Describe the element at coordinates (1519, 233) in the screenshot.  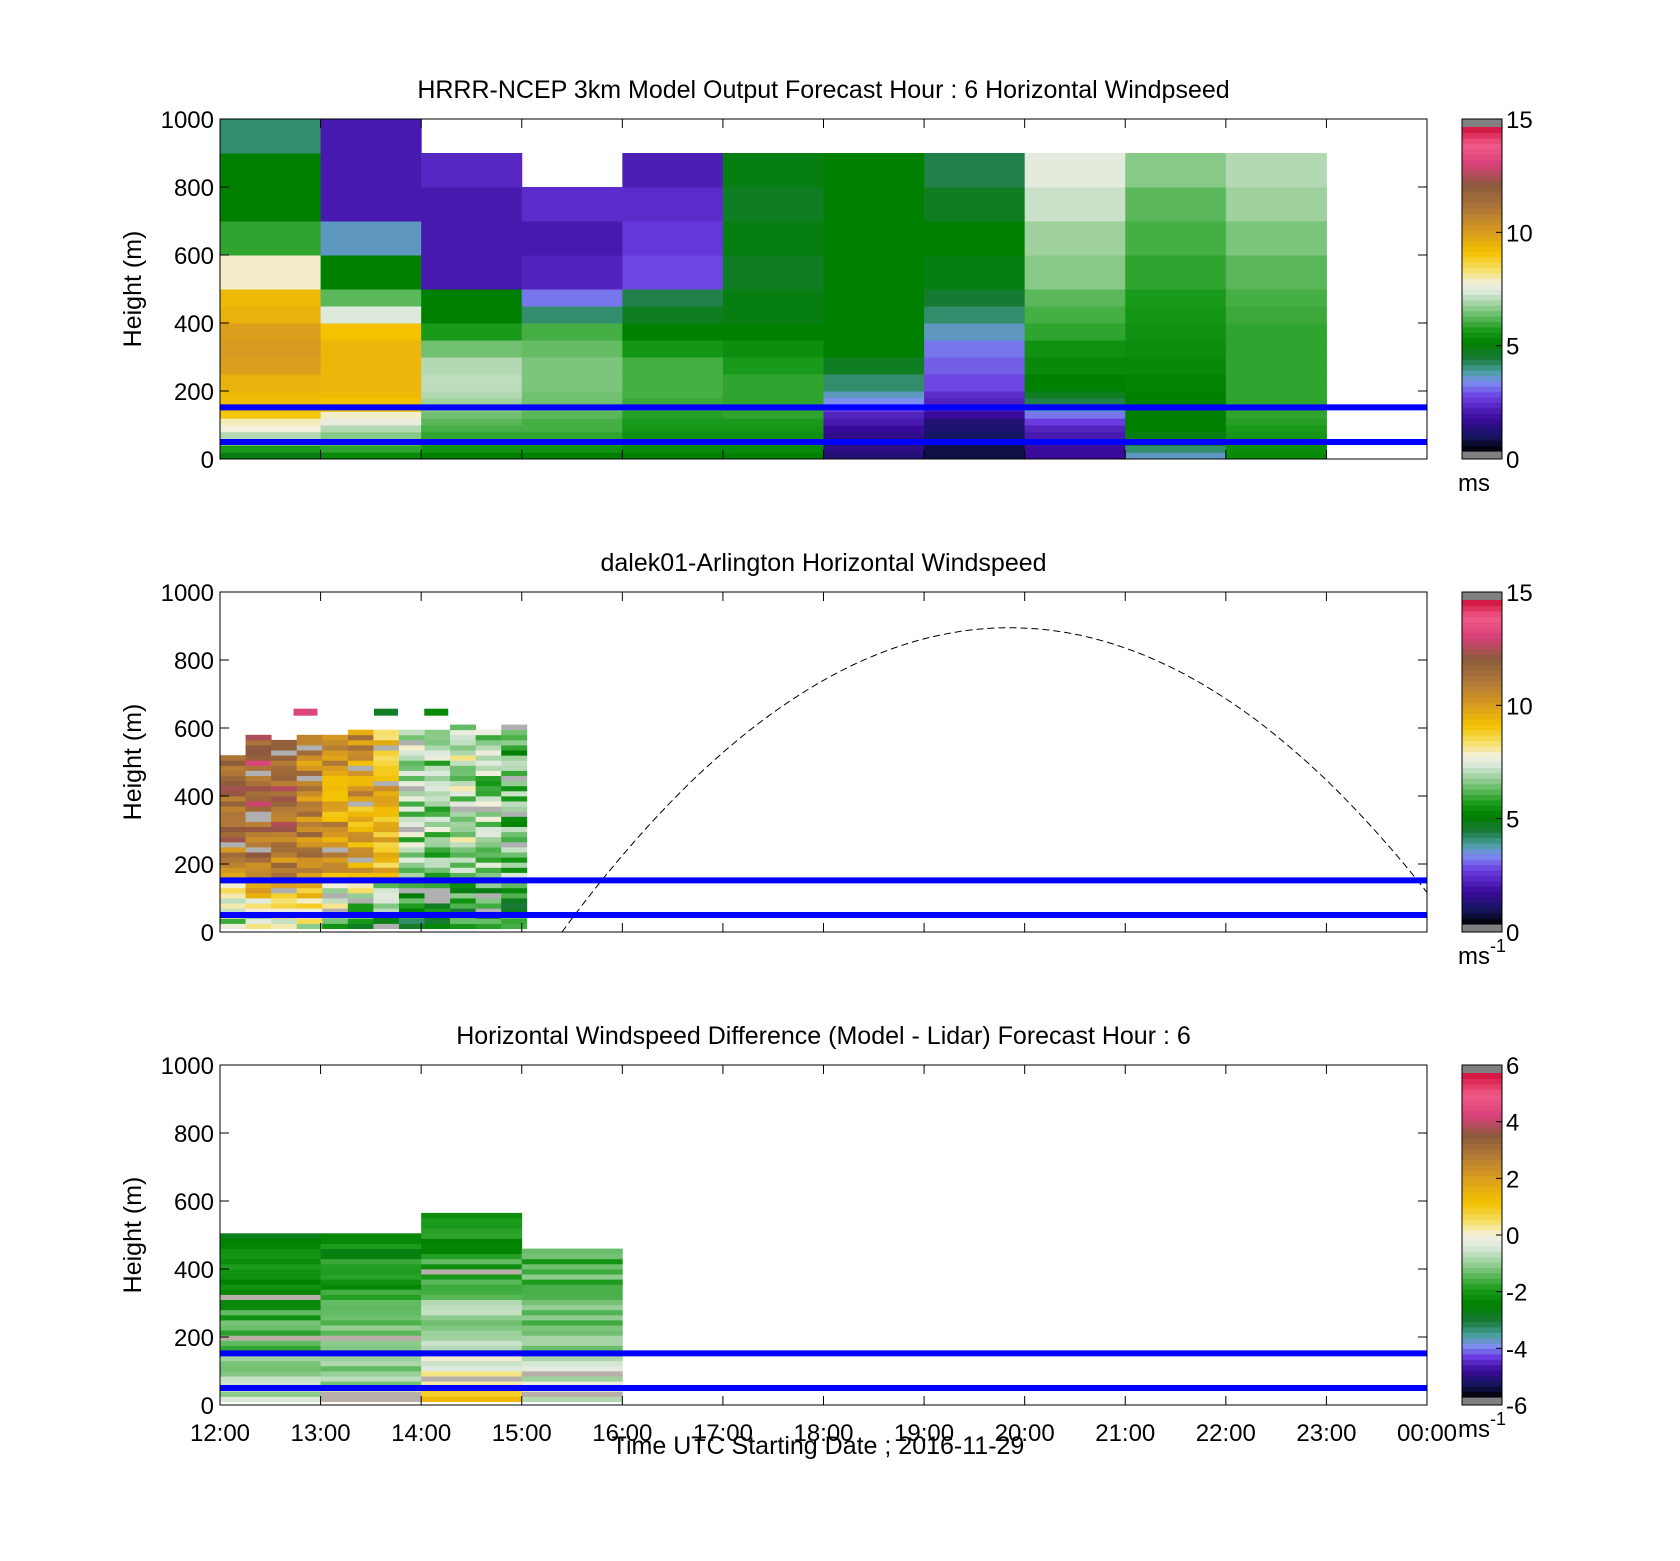
I see `colorbar-tick-label: 10` at that location.